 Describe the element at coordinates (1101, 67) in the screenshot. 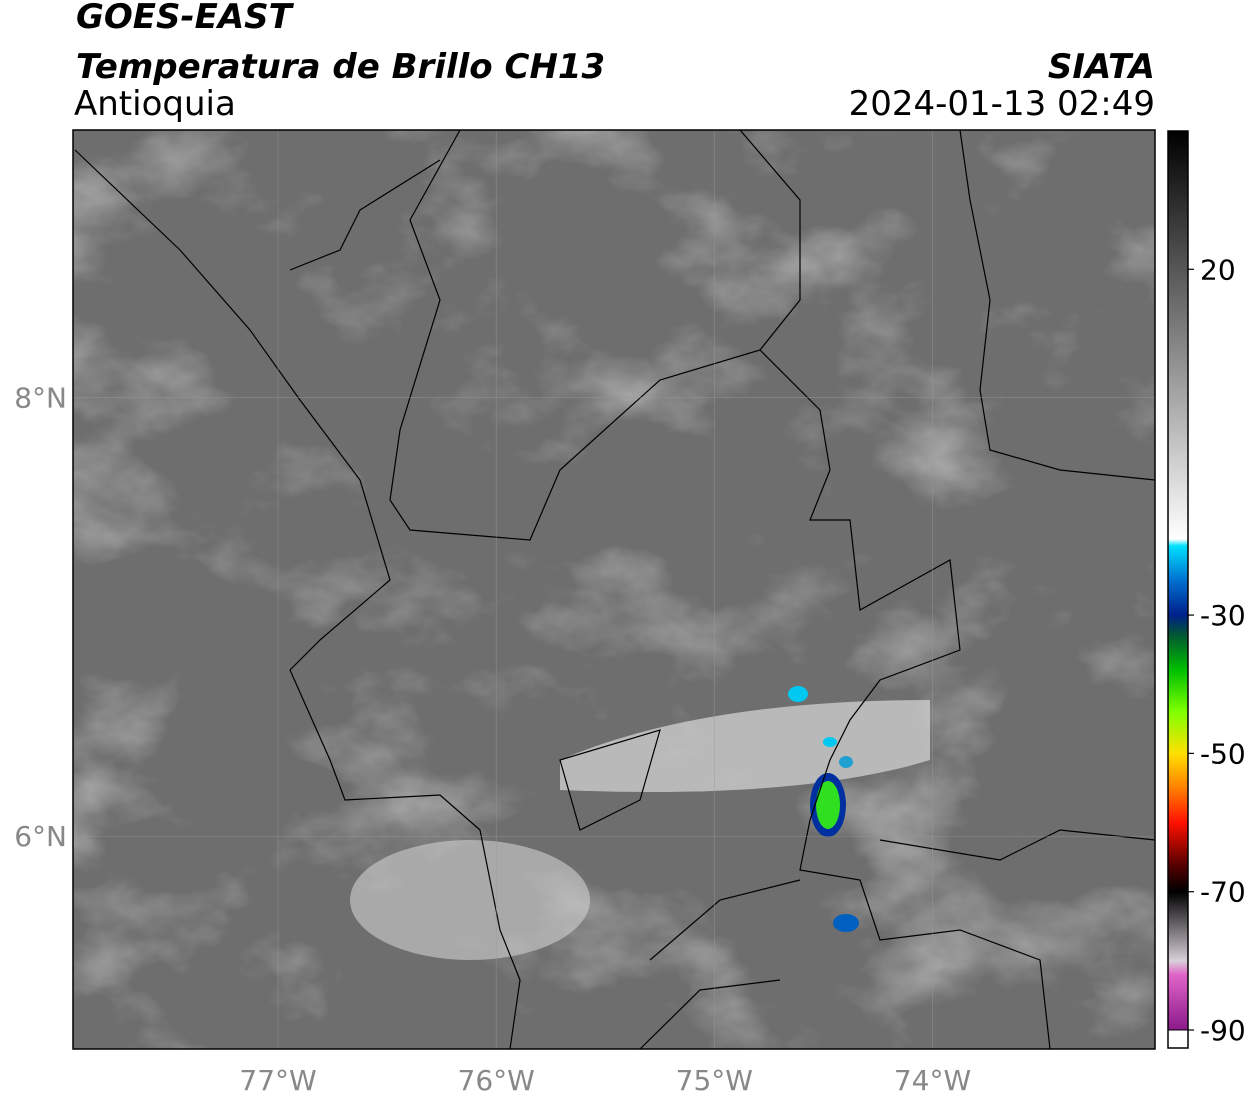

I see `agency-label: SIATA` at that location.